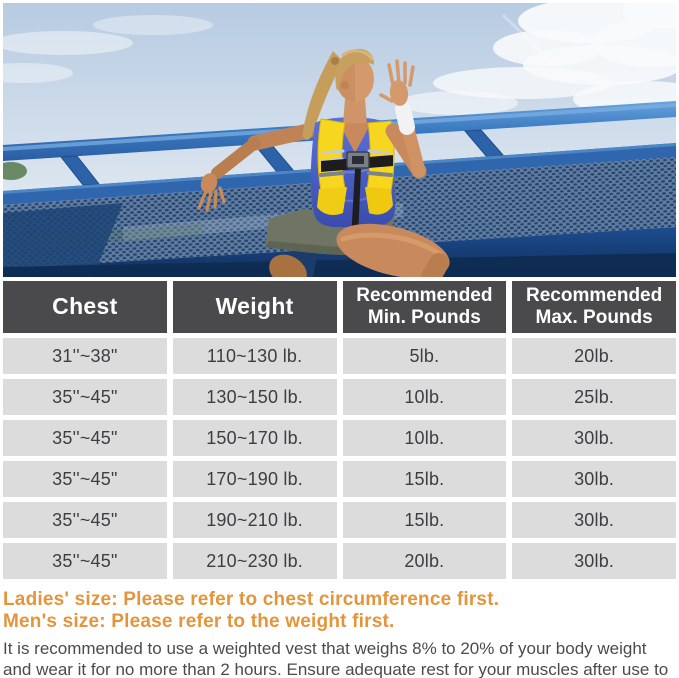 The image size is (679, 678). I want to click on table-row: 35''~45" 150~170 lb. 10lb. 30lb., so click(339, 438).